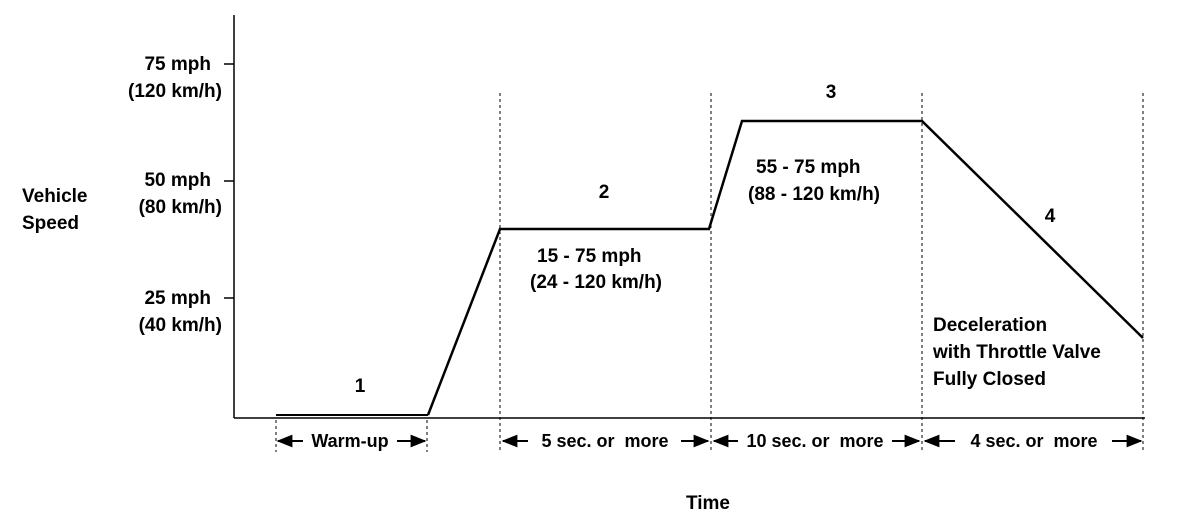 The image size is (1184, 532). What do you see at coordinates (989, 379) in the screenshot?
I see `phase-4-note-line3: Fully Closed` at bounding box center [989, 379].